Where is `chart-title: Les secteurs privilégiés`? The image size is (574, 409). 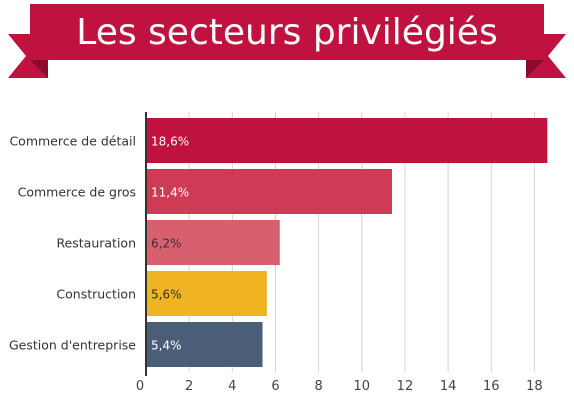
chart-title: Les secteurs privilégiés is located at coordinates (286, 32).